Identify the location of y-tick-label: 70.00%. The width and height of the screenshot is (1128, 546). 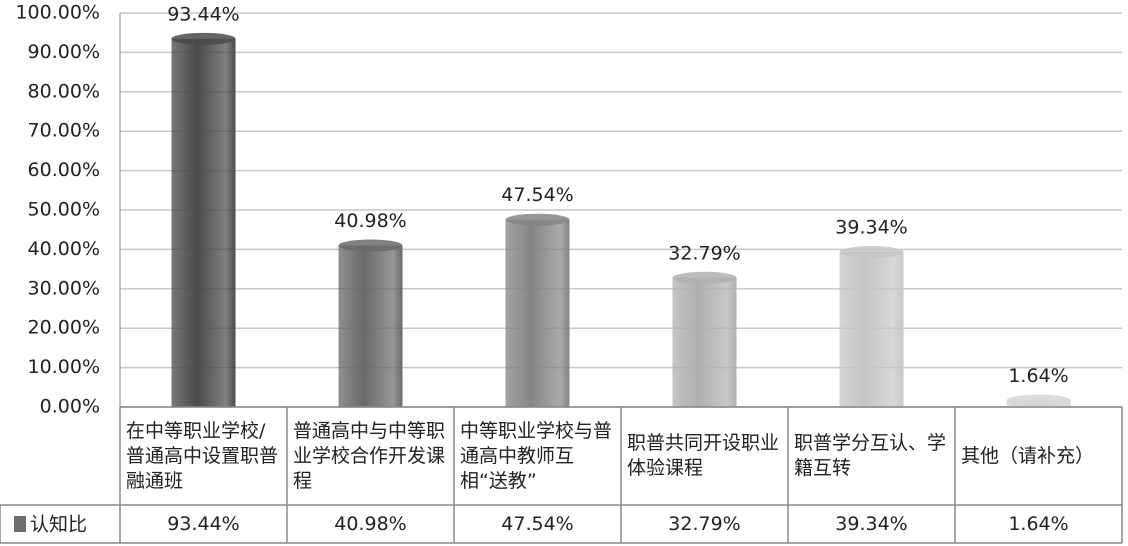
(64, 131).